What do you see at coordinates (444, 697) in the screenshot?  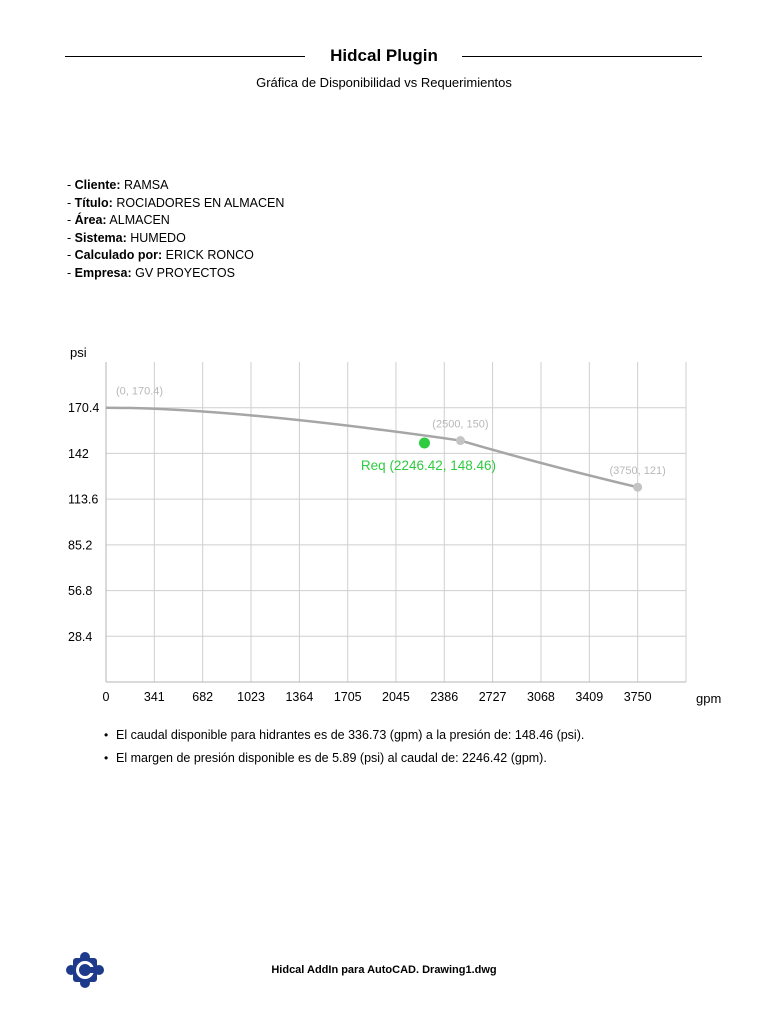 I see `x-tick-label: 2386` at bounding box center [444, 697].